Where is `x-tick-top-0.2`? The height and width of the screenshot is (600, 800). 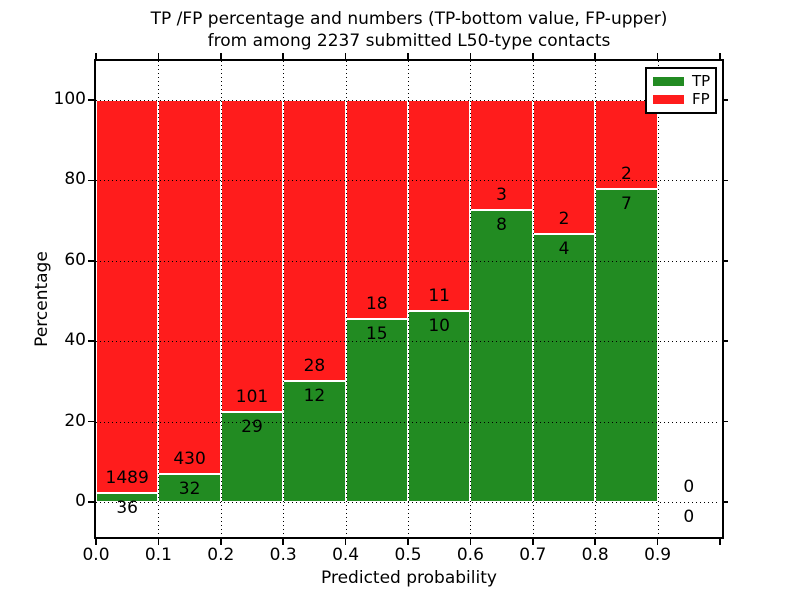 x-tick-top-0.2 is located at coordinates (221, 56).